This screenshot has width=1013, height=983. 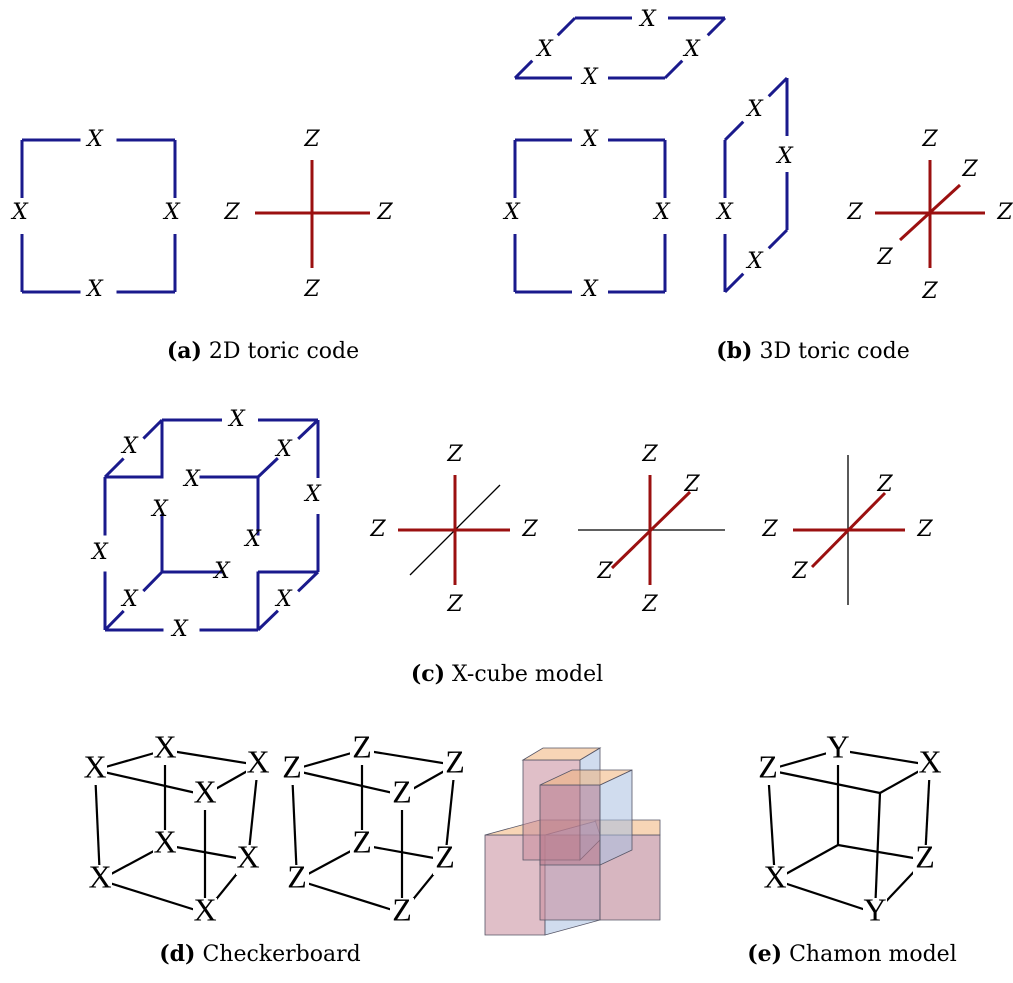 I want to click on caption-tag: (c), so click(x=428, y=674).